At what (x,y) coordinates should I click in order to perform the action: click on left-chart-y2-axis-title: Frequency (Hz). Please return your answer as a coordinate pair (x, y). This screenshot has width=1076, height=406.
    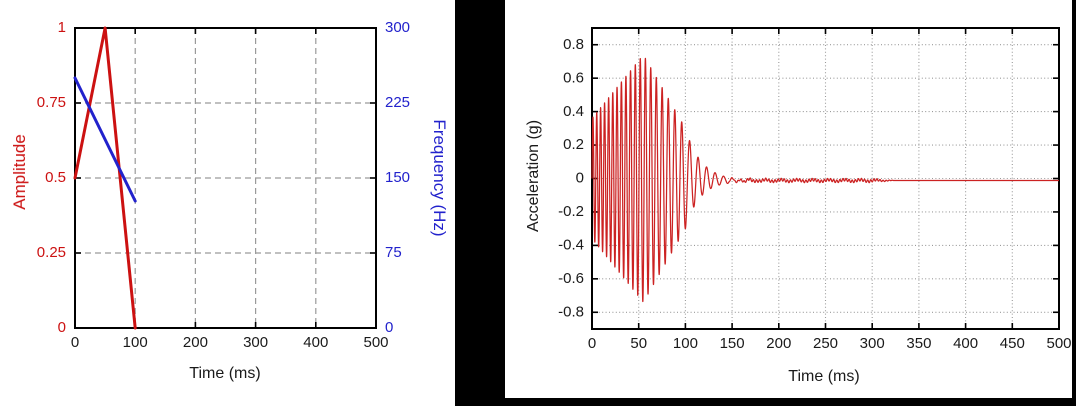
    Looking at the image, I should click on (439, 178).